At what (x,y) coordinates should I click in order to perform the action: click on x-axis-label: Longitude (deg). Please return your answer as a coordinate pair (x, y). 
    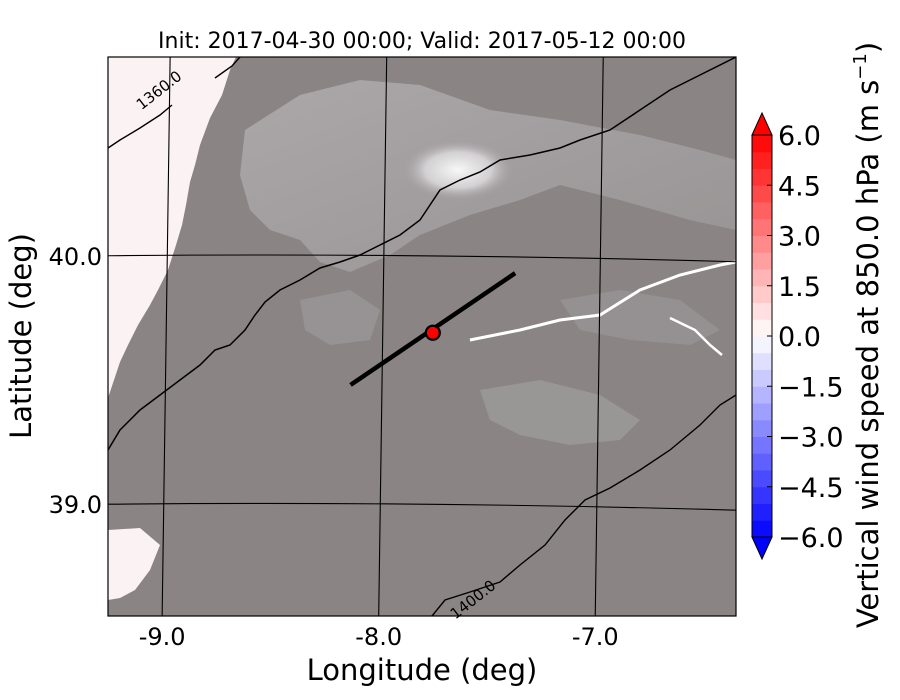
    Looking at the image, I should click on (422, 670).